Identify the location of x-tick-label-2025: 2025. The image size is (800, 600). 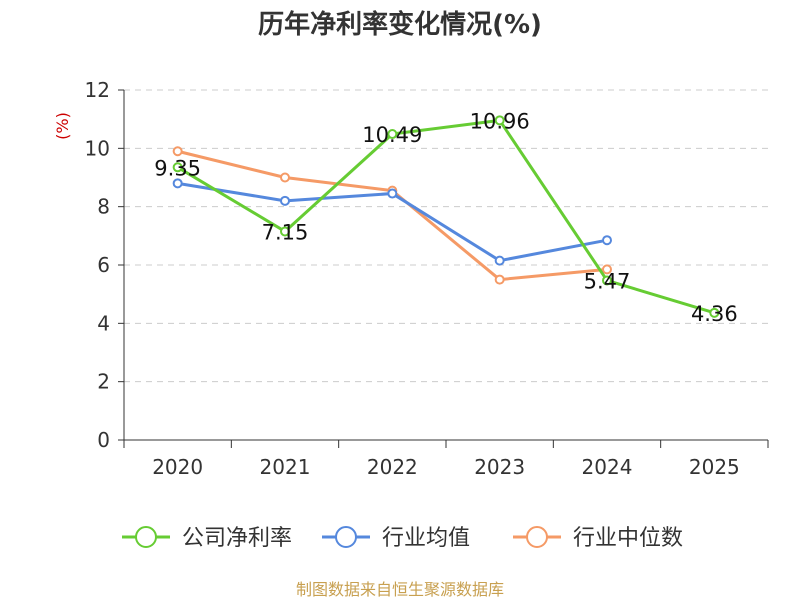
(714, 467).